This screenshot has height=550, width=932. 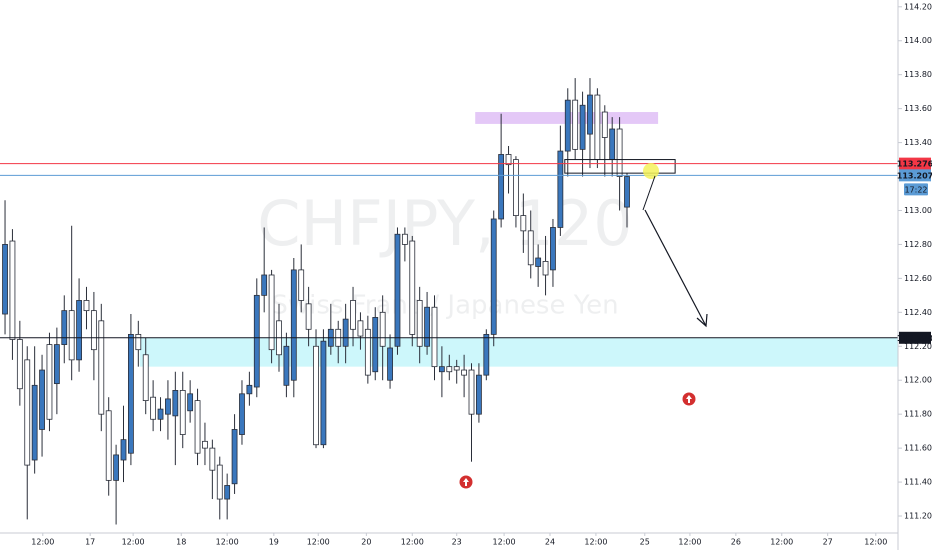 I want to click on y-tick-label: 112.600, so click(x=918, y=278).